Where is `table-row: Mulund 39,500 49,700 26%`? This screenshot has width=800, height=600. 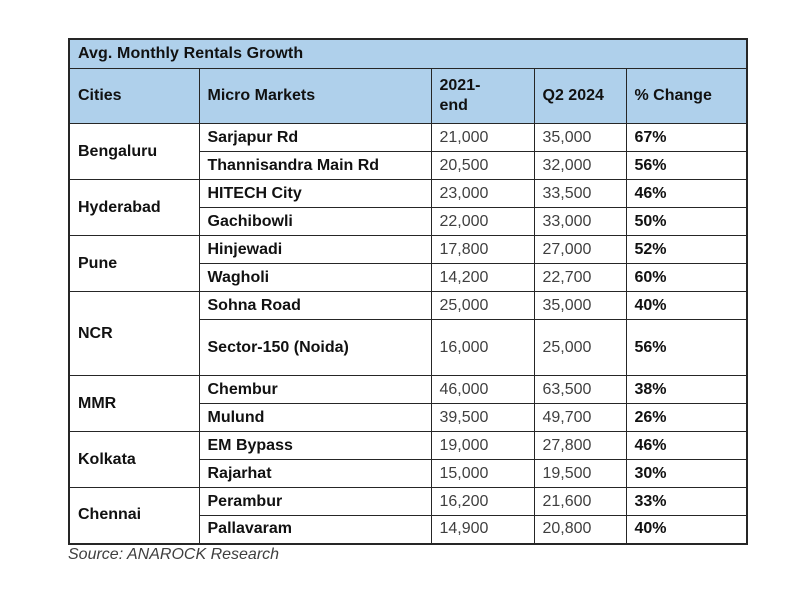 table-row: Mulund 39,500 49,700 26% is located at coordinates (408, 417).